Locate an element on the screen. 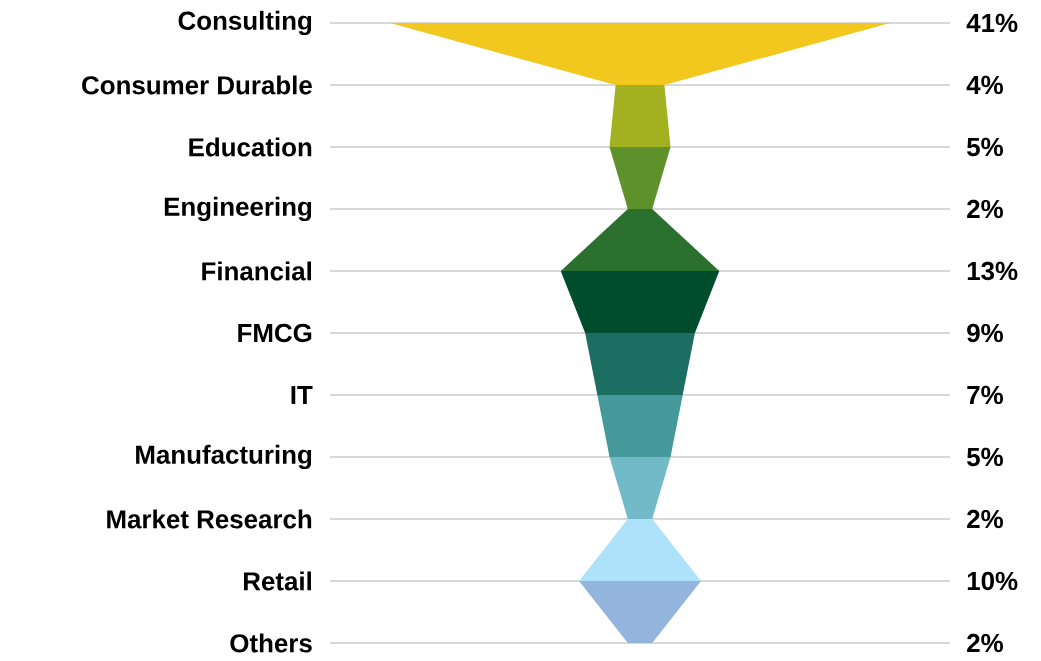  data-label: 9% is located at coordinates (985, 333).